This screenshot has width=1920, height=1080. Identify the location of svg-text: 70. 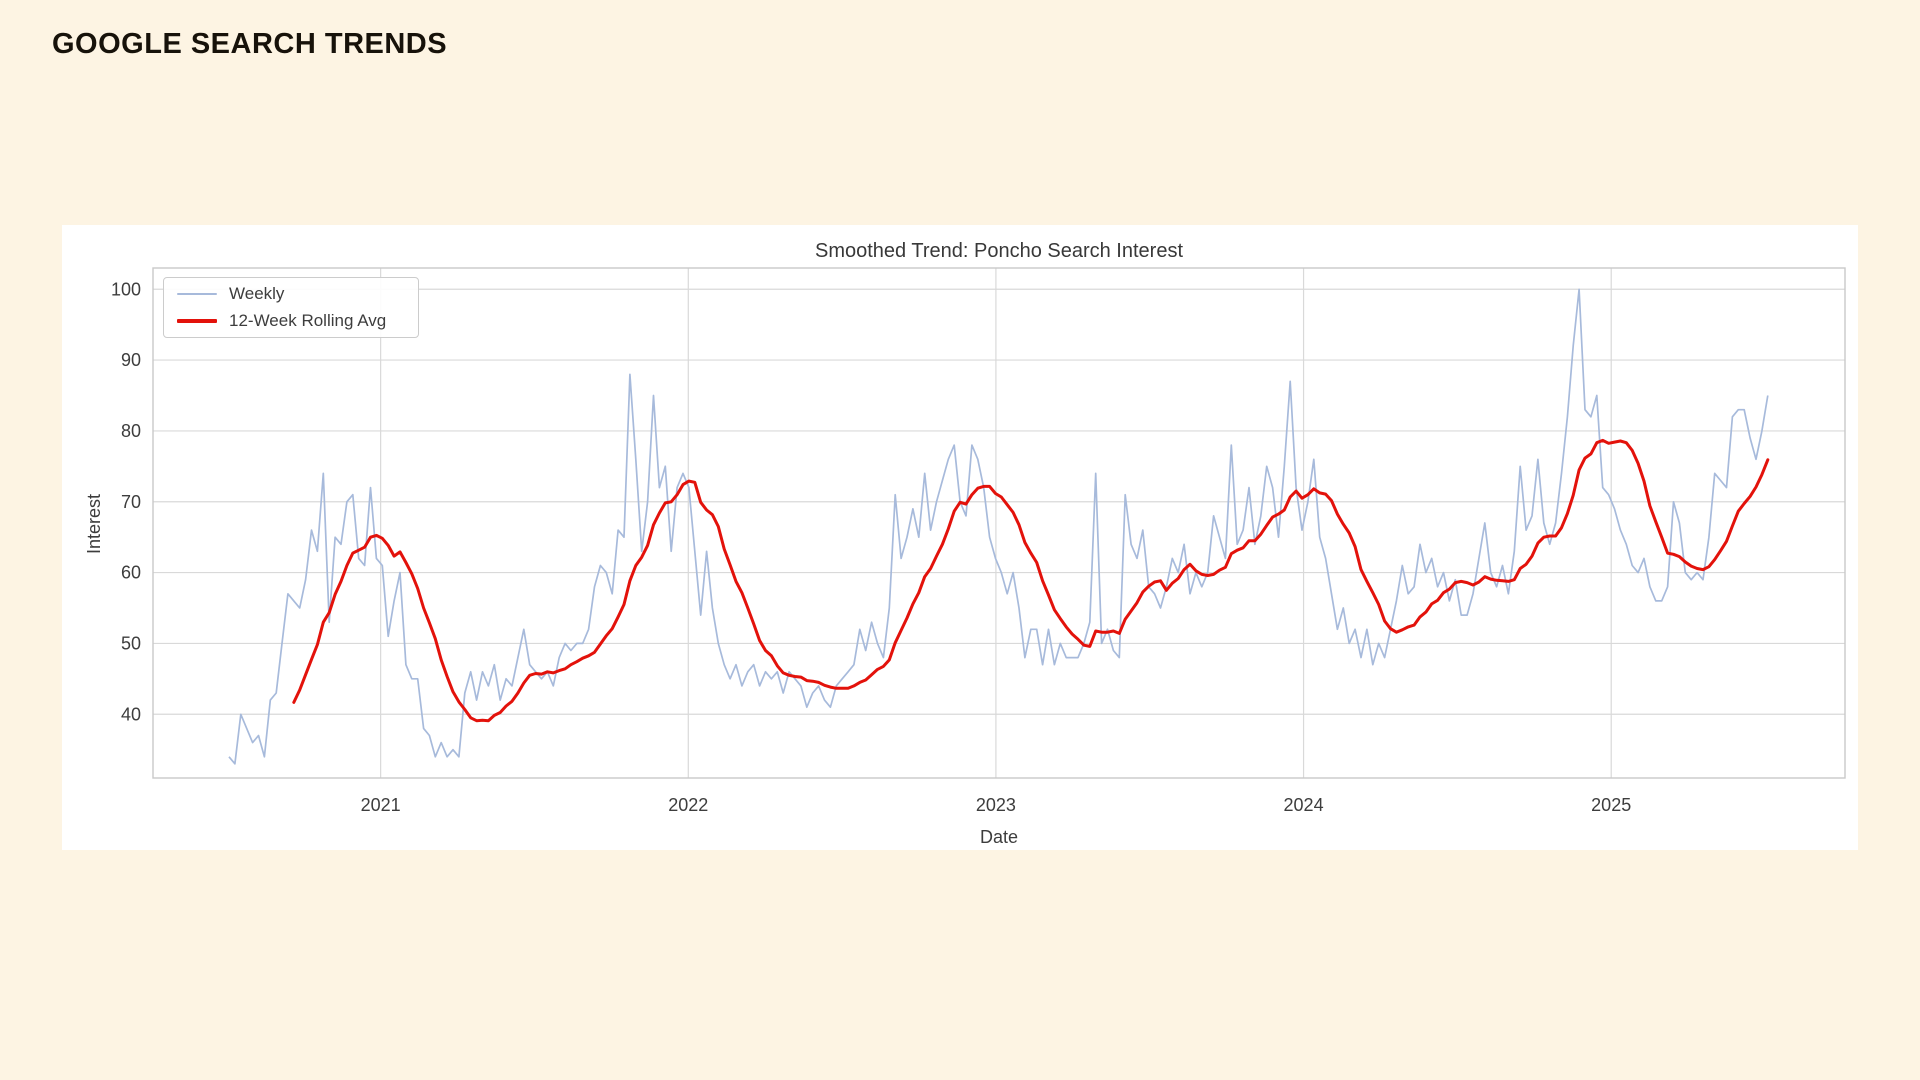
(131, 502).